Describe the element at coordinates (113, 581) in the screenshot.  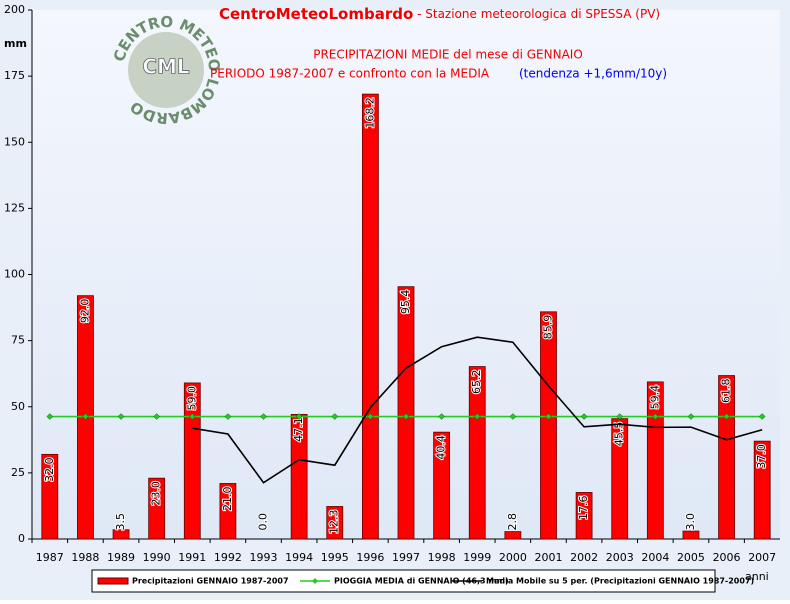
I see `legend-swatch` at that location.